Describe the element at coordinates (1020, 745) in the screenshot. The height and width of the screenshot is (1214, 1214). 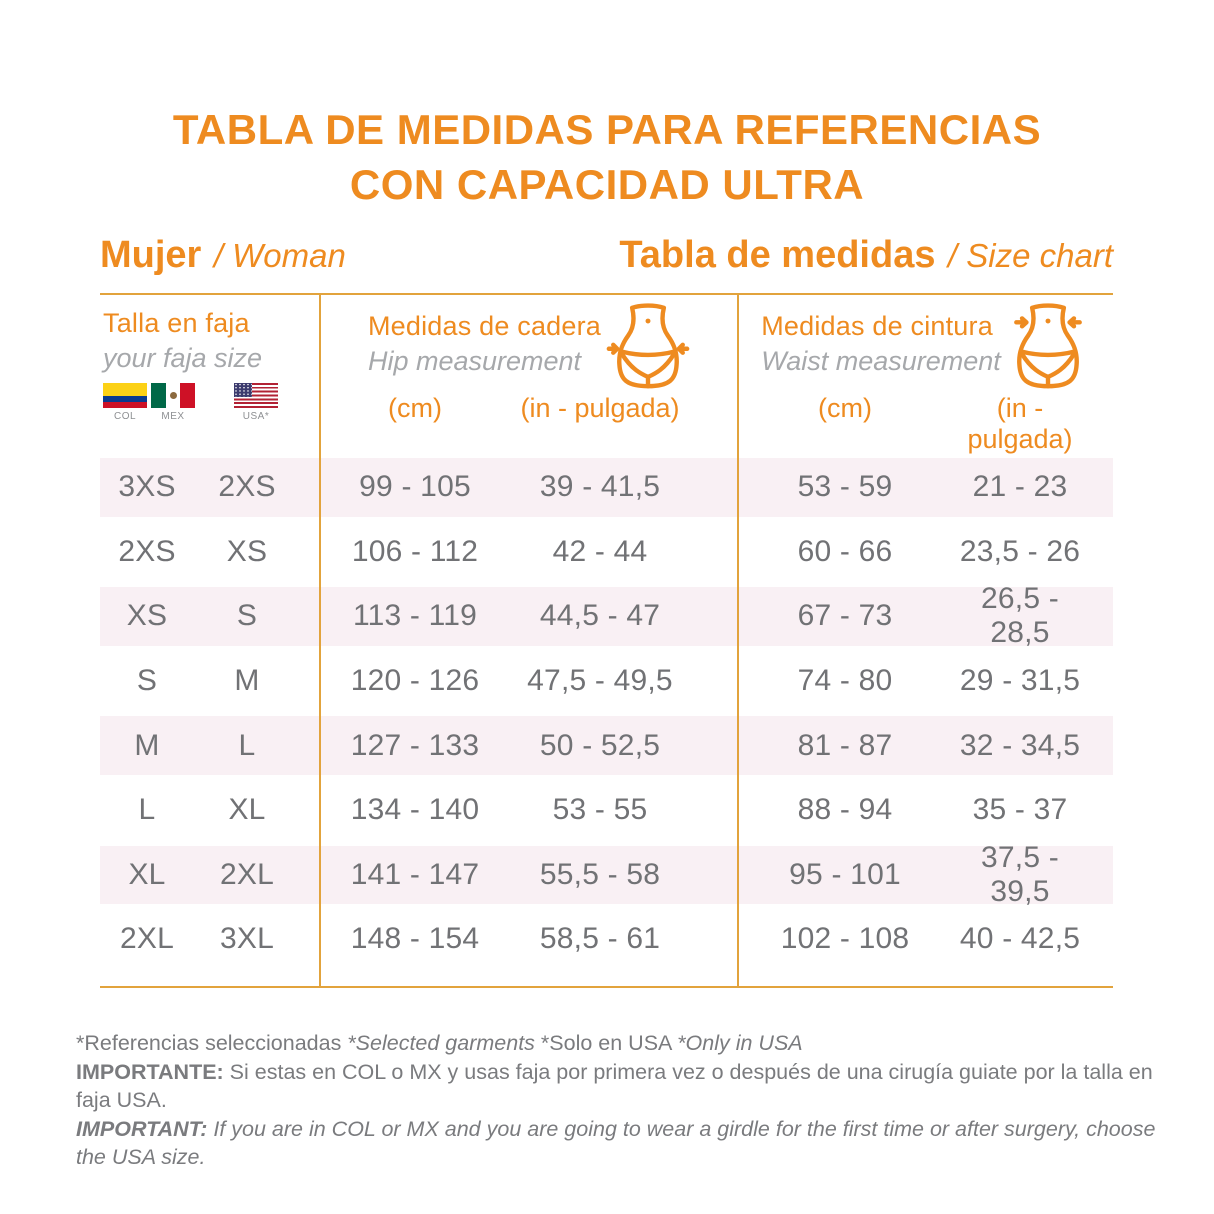
I see `cell-waist-in: 32 - 34,5` at that location.